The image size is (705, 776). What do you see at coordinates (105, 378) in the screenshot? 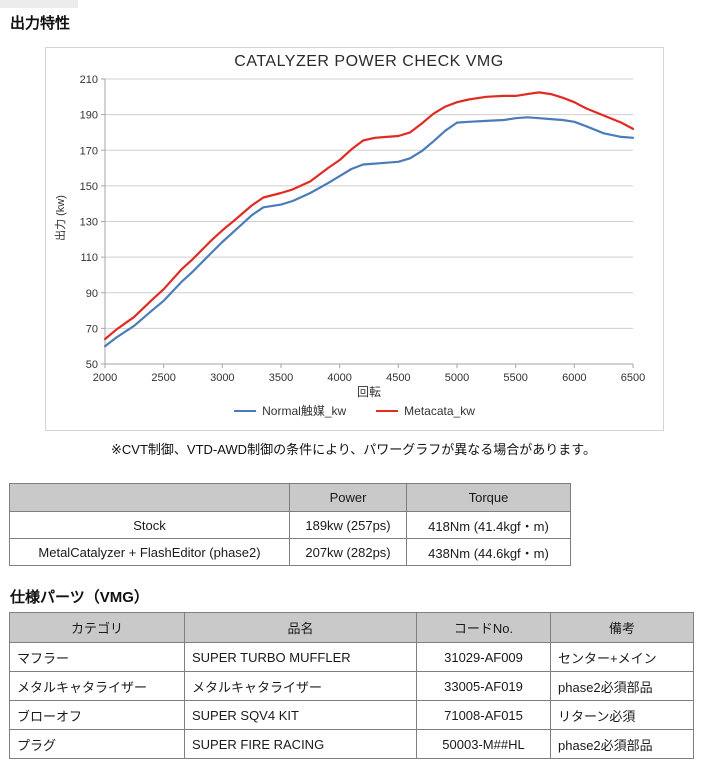
I see `x-tick-label: 2000` at bounding box center [105, 378].